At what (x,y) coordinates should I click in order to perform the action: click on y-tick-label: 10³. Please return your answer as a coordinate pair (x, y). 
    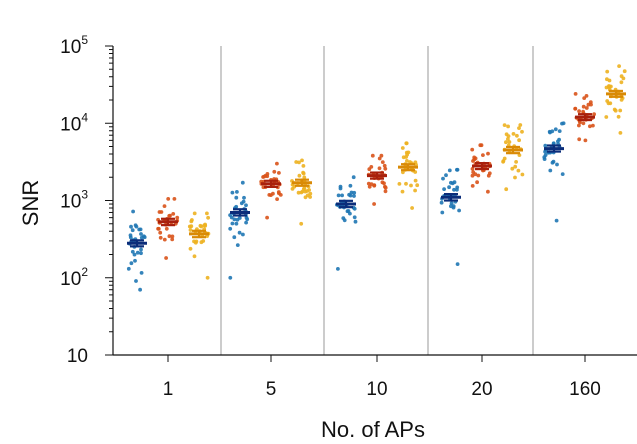
    Looking at the image, I should click on (74, 200).